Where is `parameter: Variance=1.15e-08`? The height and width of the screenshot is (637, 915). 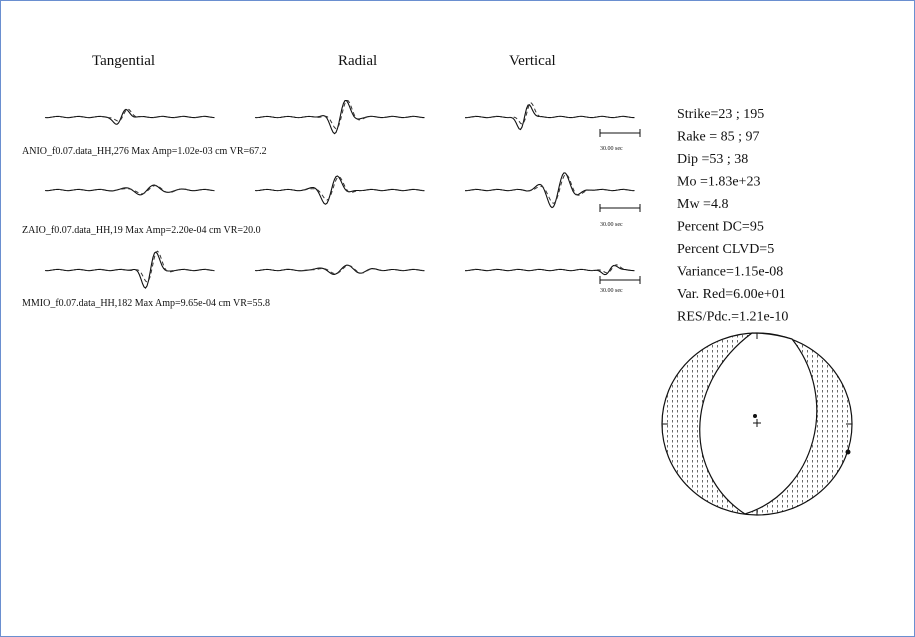 parameter: Variance=1.15e-08 is located at coordinates (730, 272).